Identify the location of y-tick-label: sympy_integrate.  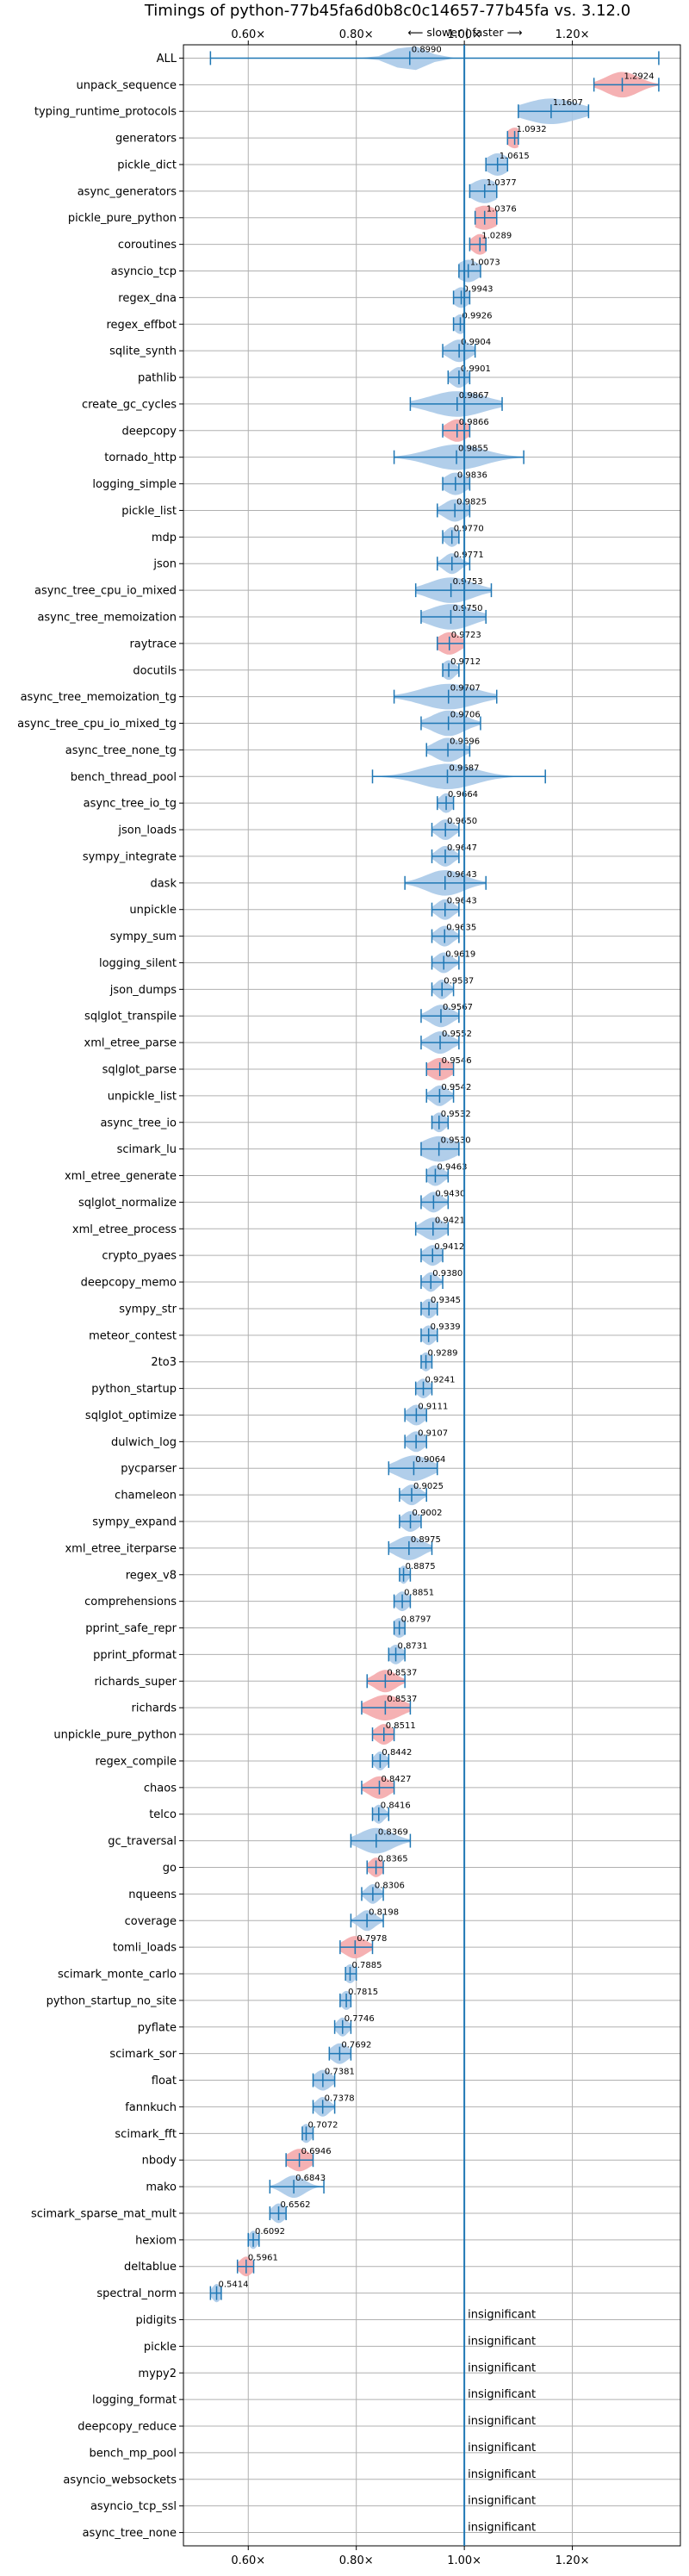
(130, 857).